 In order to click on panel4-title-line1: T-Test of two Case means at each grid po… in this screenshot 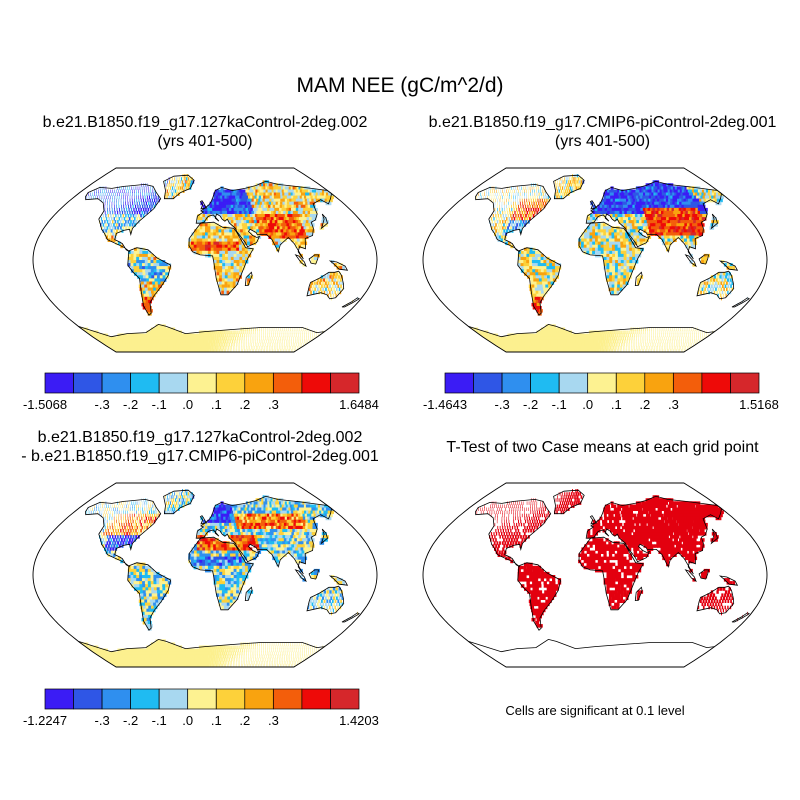, I will do `click(602, 447)`.